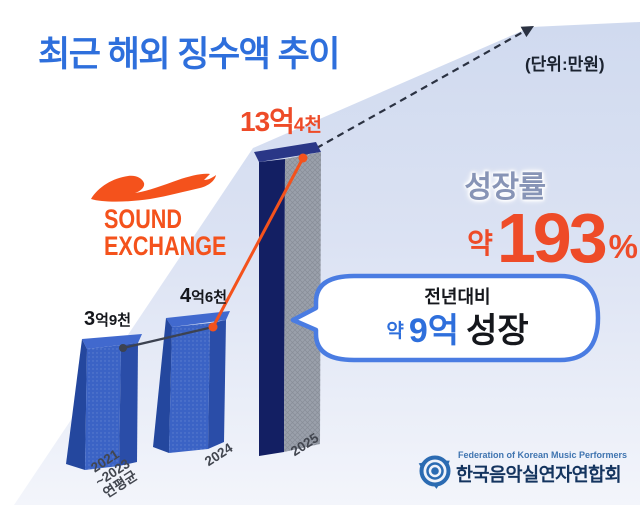 Image resolution: width=640 pixels, height=505 pixels. What do you see at coordinates (395, 331) in the screenshot?
I see `bubble-prefix: 약` at bounding box center [395, 331].